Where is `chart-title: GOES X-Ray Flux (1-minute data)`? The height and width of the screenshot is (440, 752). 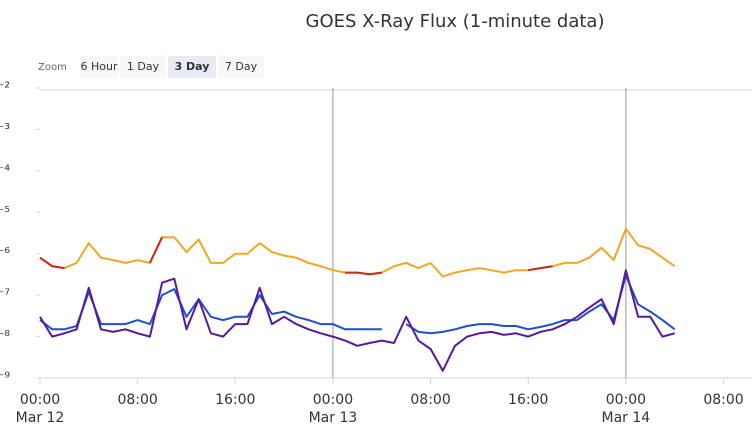
chart-title: GOES X-Ray Flux (1-minute data) is located at coordinates (455, 21).